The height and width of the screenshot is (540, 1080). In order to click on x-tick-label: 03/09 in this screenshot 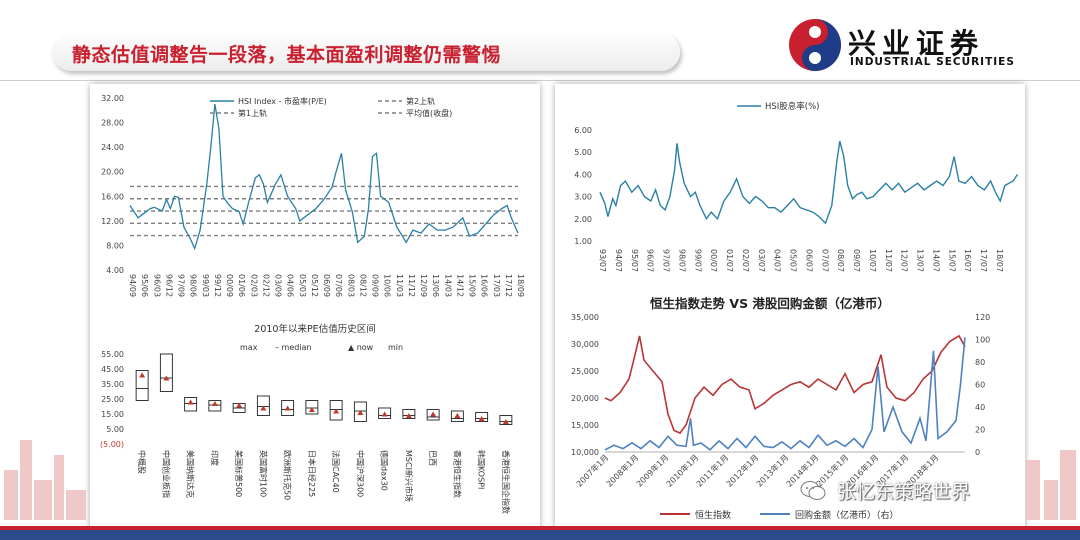, I will do `click(278, 285)`.